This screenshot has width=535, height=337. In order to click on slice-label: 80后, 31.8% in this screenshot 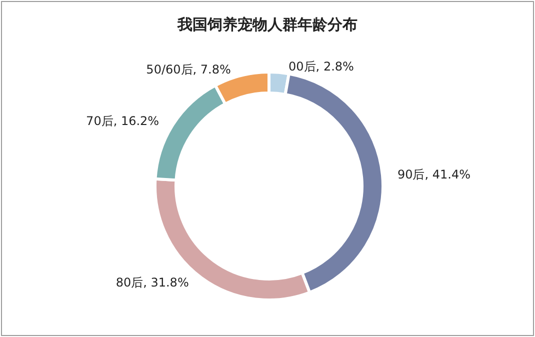, I will do `click(152, 283)`.